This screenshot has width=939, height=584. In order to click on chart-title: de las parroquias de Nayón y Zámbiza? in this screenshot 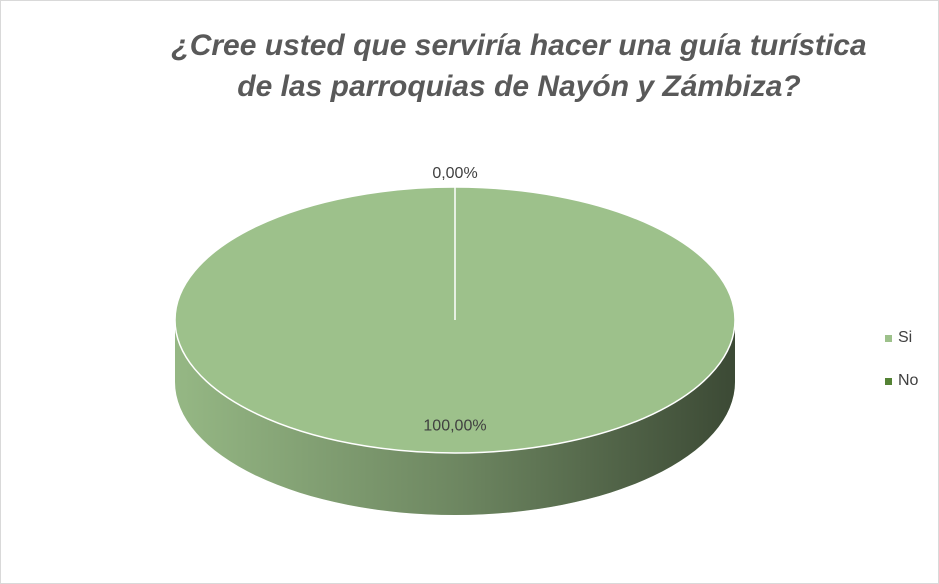, I will do `click(519, 86)`.